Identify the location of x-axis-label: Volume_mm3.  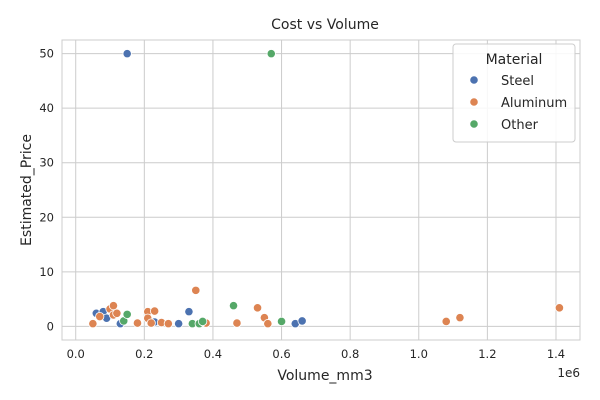
(324, 376).